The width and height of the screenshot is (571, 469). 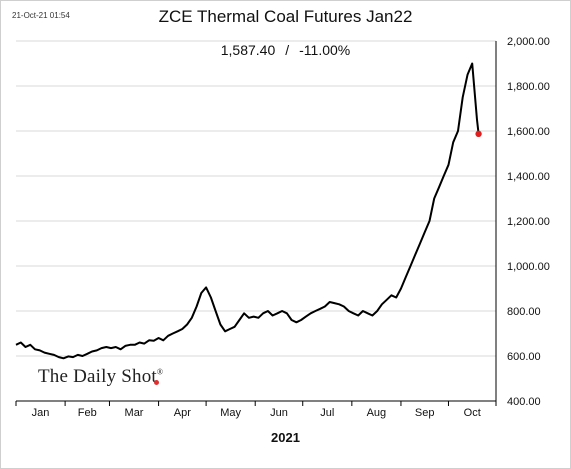 What do you see at coordinates (528, 87) in the screenshot?
I see `y-tick-label: 1,800.00` at bounding box center [528, 87].